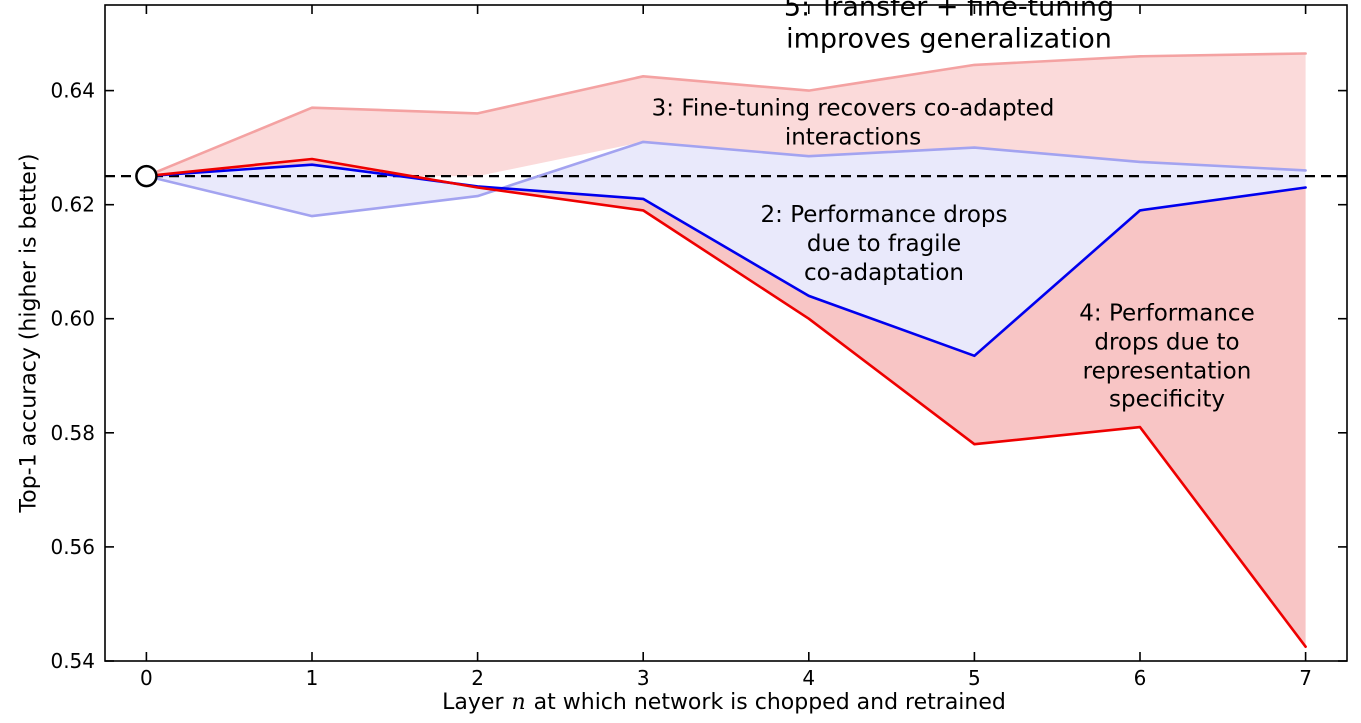 The width and height of the screenshot is (1361, 723). What do you see at coordinates (312, 678) in the screenshot?
I see `x-tick-label: 1` at bounding box center [312, 678].